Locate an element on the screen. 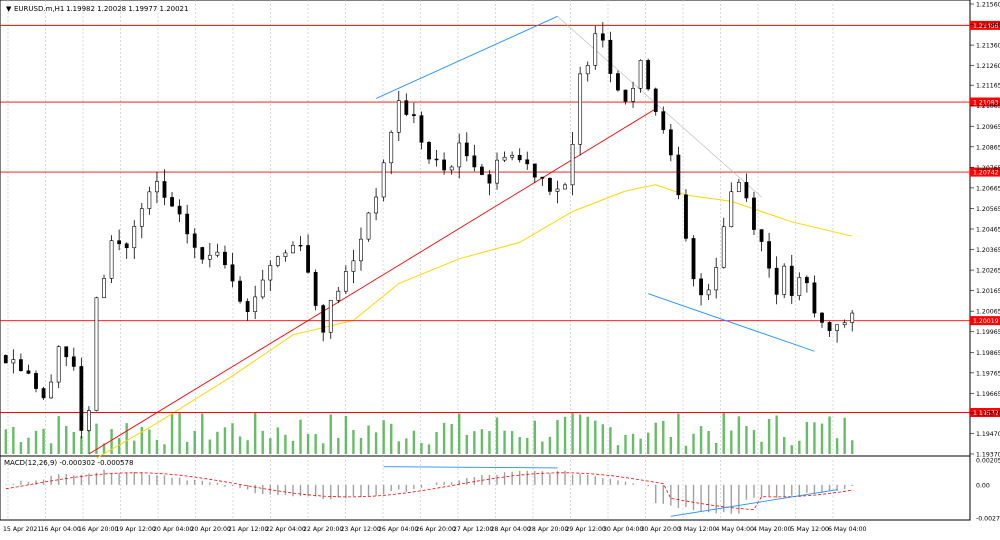 This screenshot has height=540, width=1000. time-tick-label: 3 May 12:00 is located at coordinates (697, 529).